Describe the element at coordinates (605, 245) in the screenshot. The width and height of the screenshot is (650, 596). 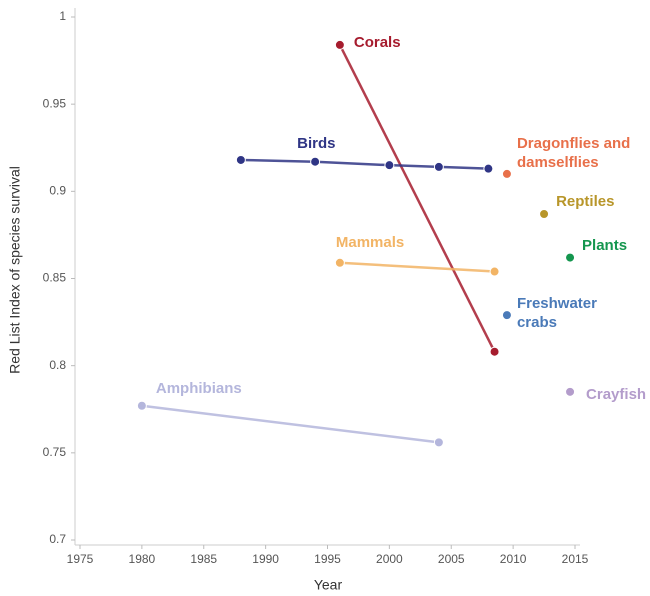
I see `series-label: Plants` at that location.